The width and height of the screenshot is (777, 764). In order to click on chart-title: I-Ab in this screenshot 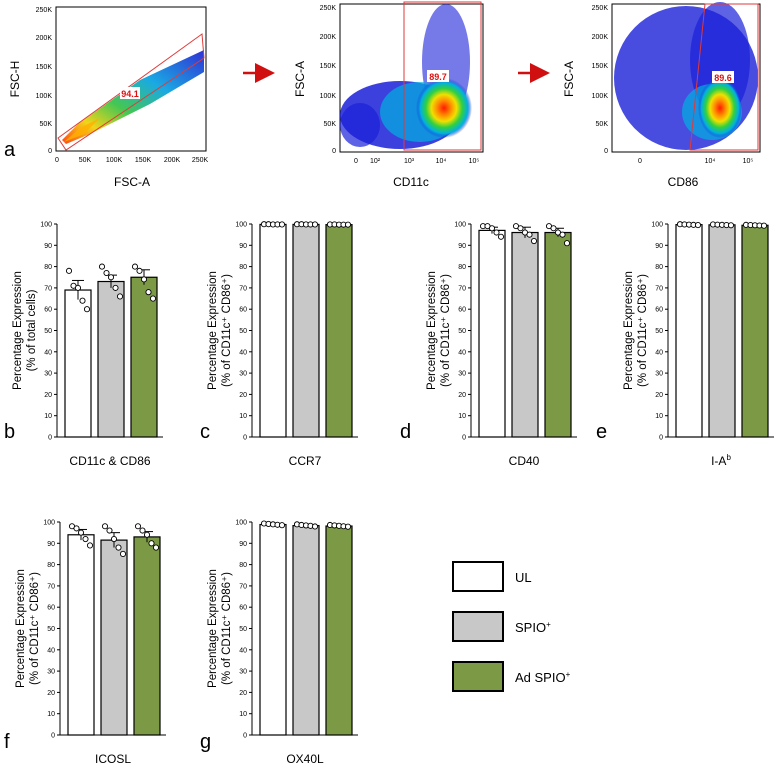, I will do `click(721, 460)`.